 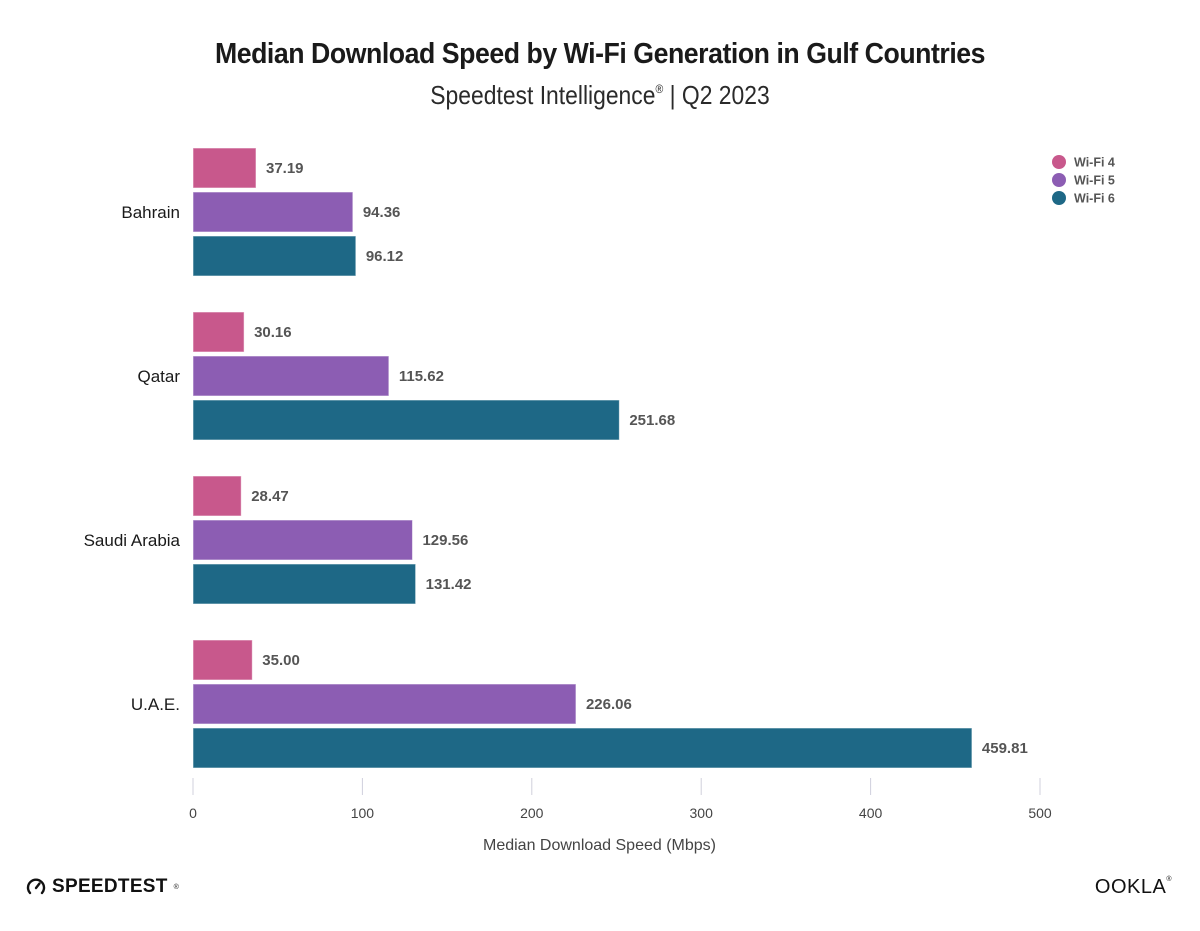 What do you see at coordinates (382, 212) in the screenshot?
I see `value-label: 94.36` at bounding box center [382, 212].